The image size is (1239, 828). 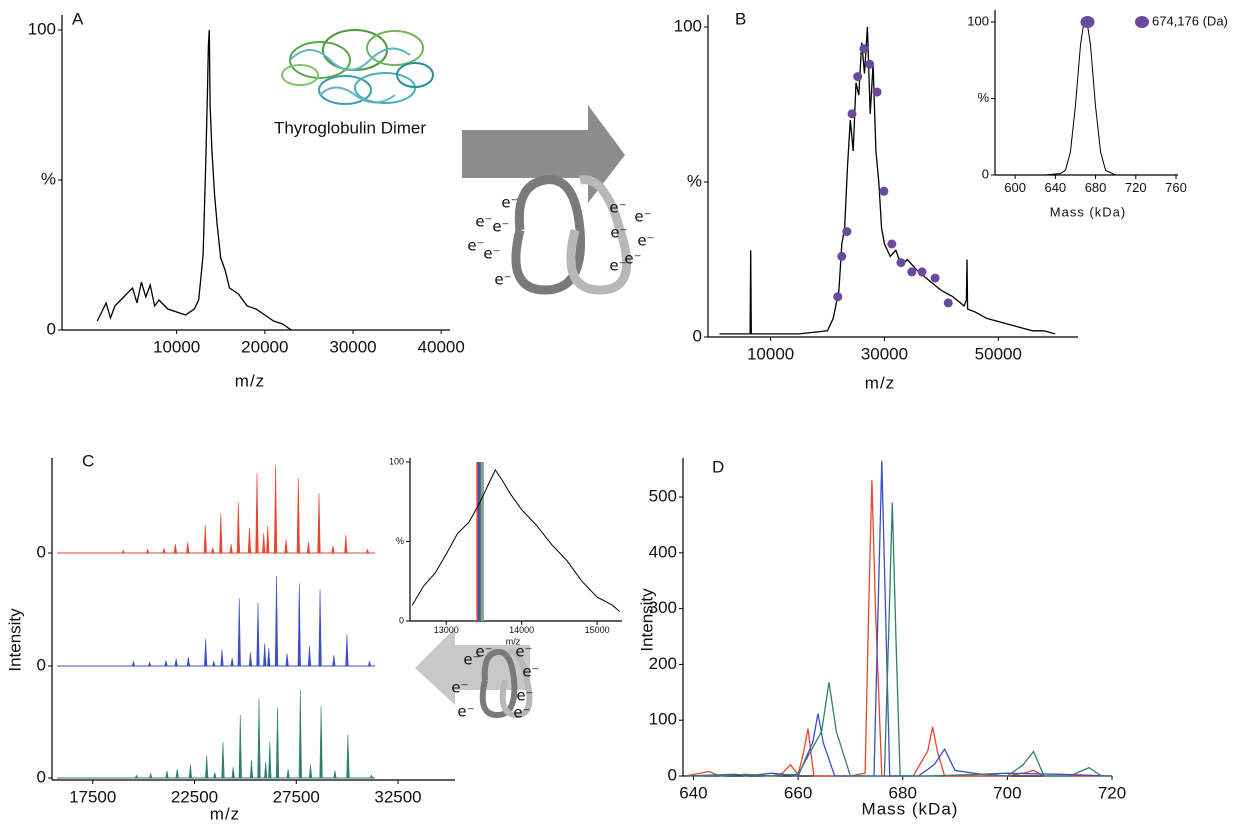 I want to click on x-tick-label: 50000, so click(x=998, y=353).